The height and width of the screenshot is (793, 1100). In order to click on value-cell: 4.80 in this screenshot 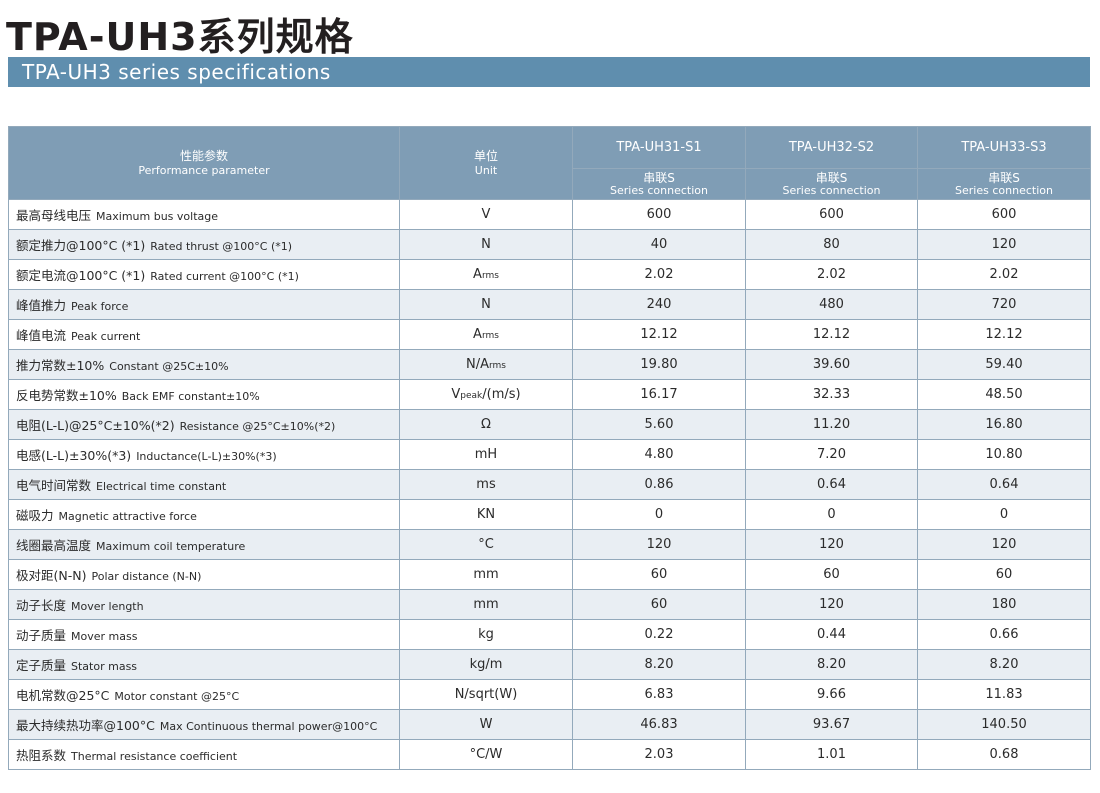, I will do `click(659, 454)`.